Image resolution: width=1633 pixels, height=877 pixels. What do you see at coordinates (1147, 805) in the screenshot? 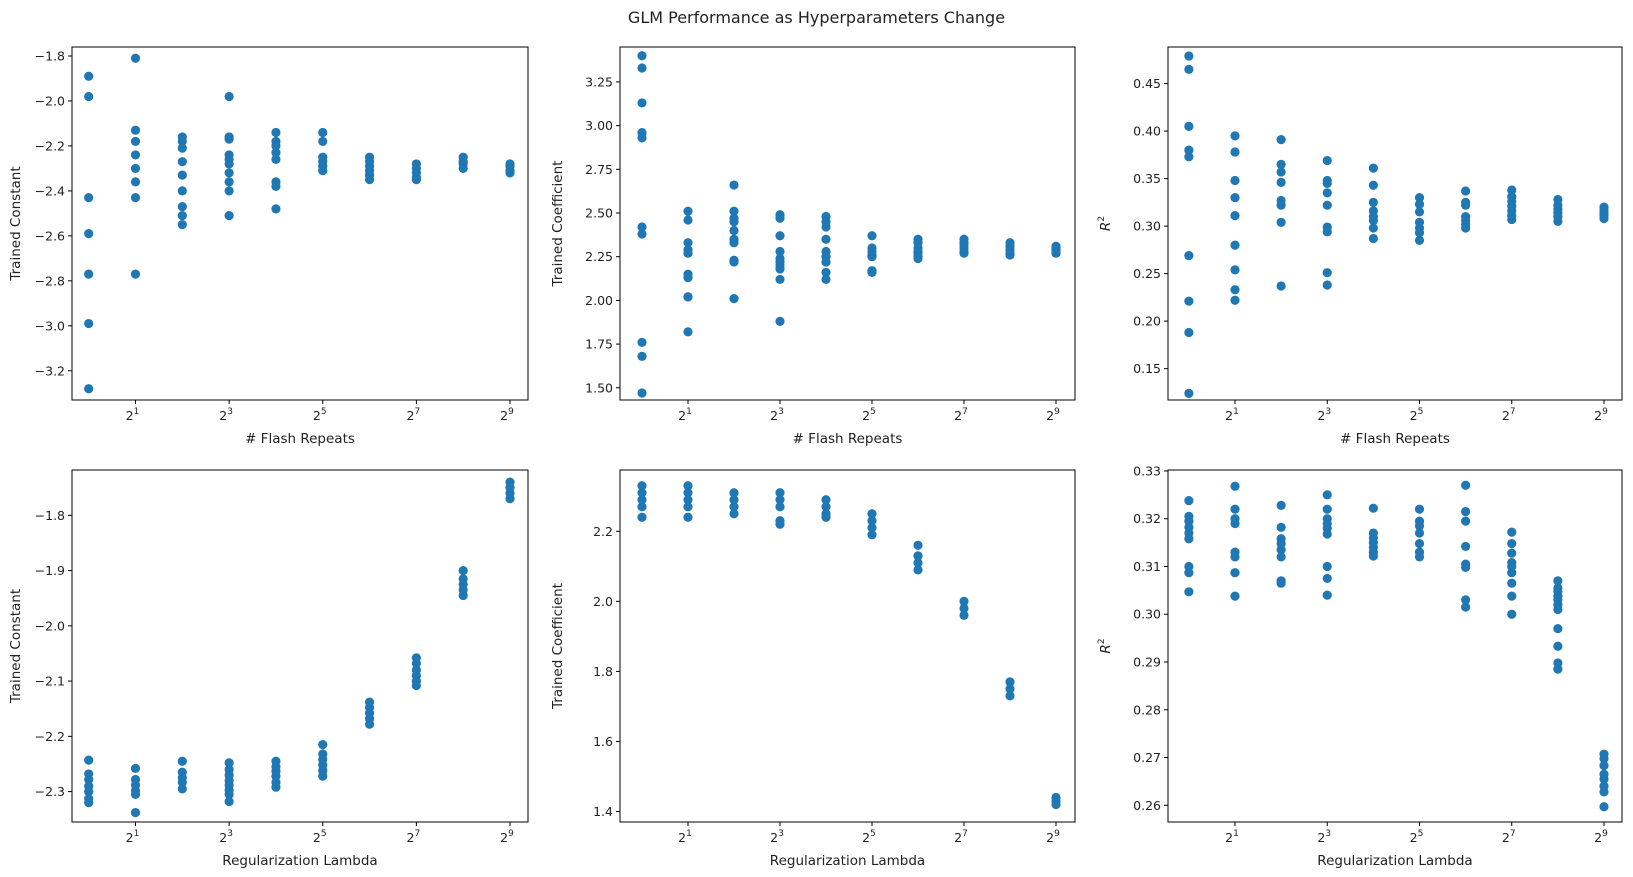
I see `y-tick-label: 0.26` at bounding box center [1147, 805].